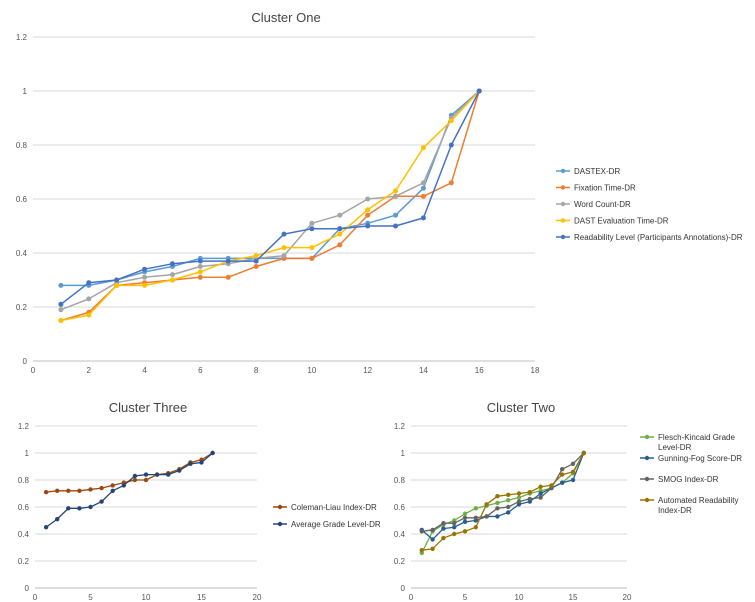 The image size is (755, 602). I want to click on y-tick-label: 1.2, so click(400, 426).